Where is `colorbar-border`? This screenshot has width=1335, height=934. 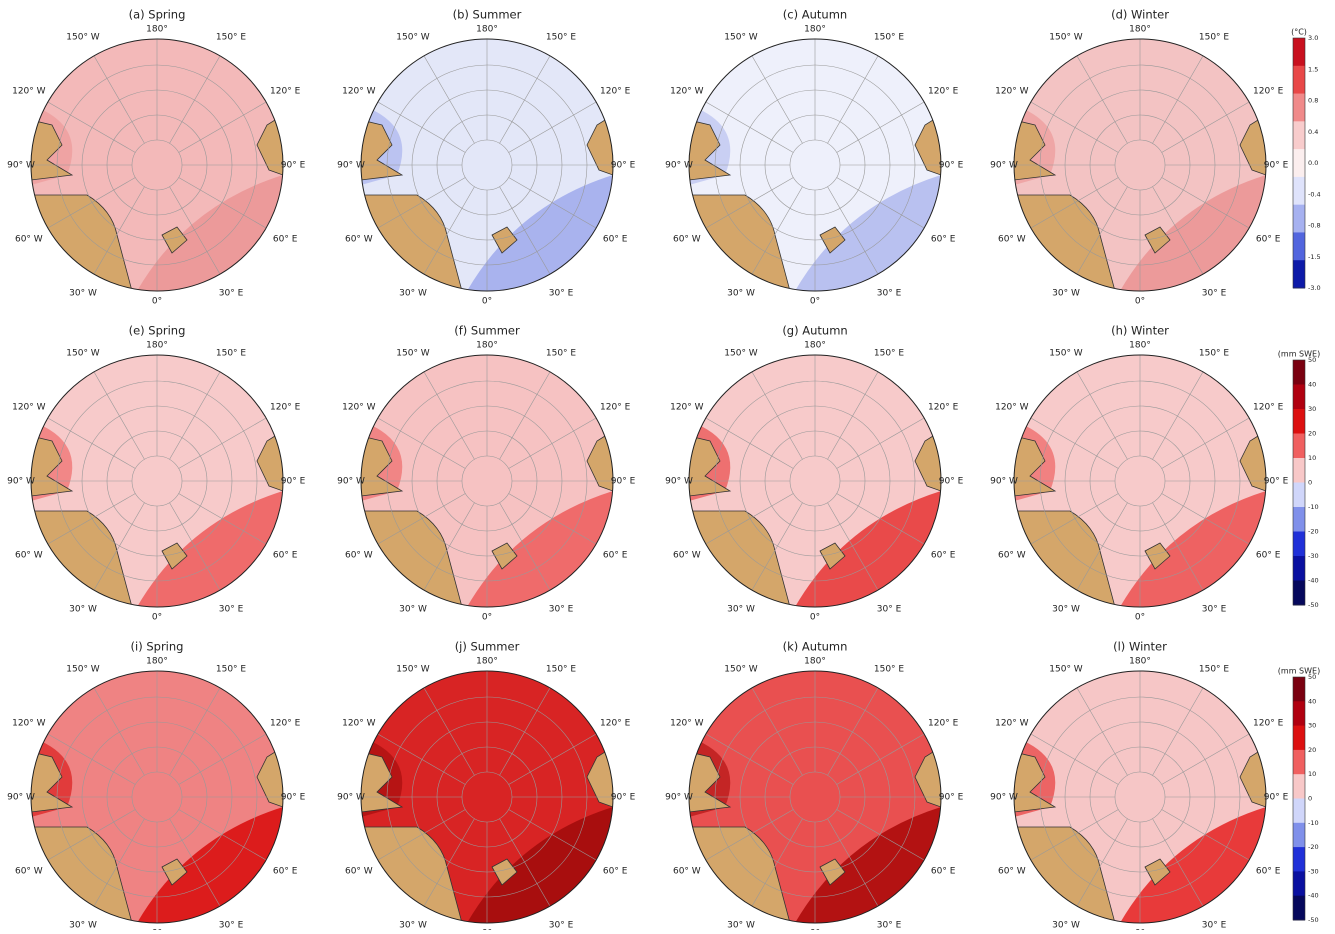
colorbar-border is located at coordinates (1299, 798).